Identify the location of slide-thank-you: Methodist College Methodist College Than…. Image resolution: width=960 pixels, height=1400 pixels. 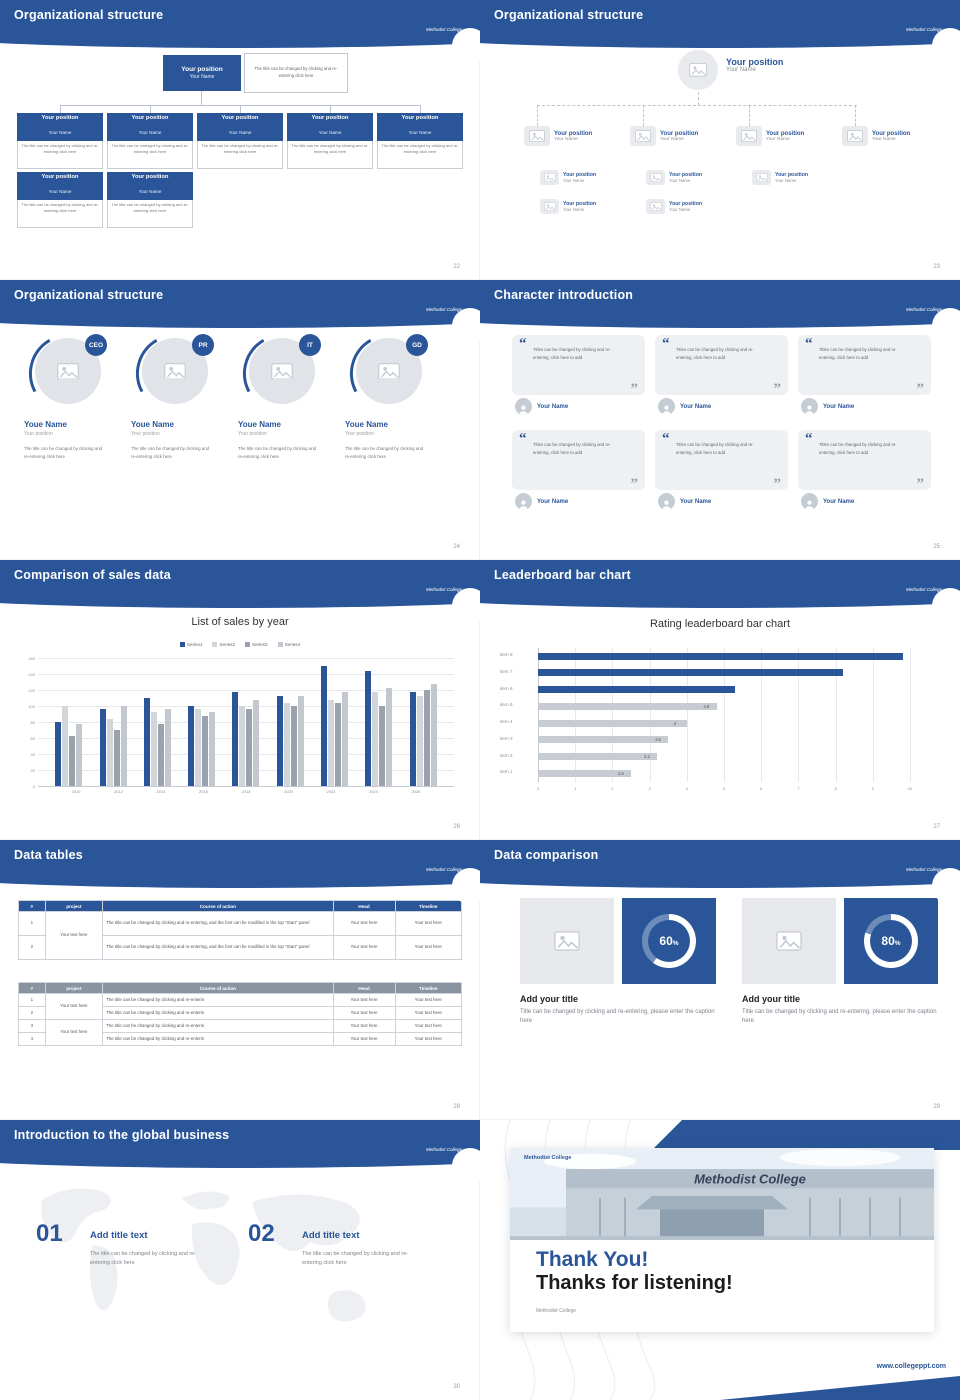
(719, 1259).